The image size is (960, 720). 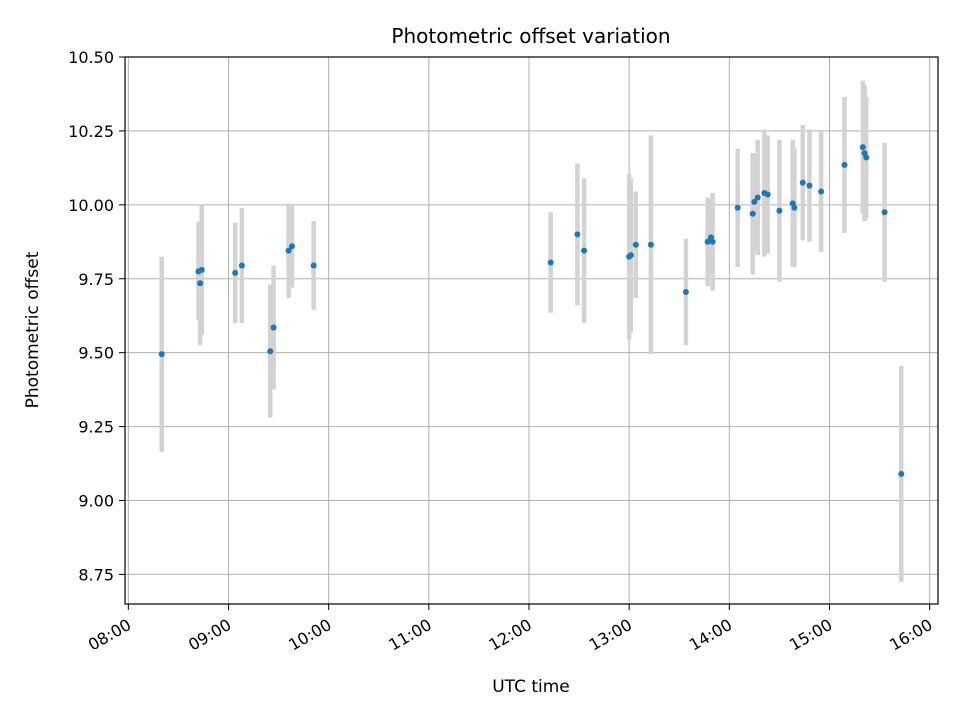 I want to click on y-tick-label: 10.25, so click(x=91, y=131).